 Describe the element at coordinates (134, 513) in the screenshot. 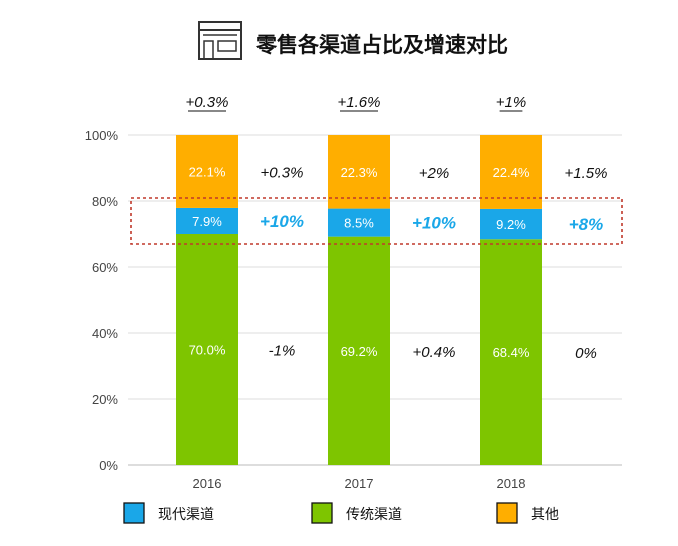

I see `legend-swatch-modern` at that location.